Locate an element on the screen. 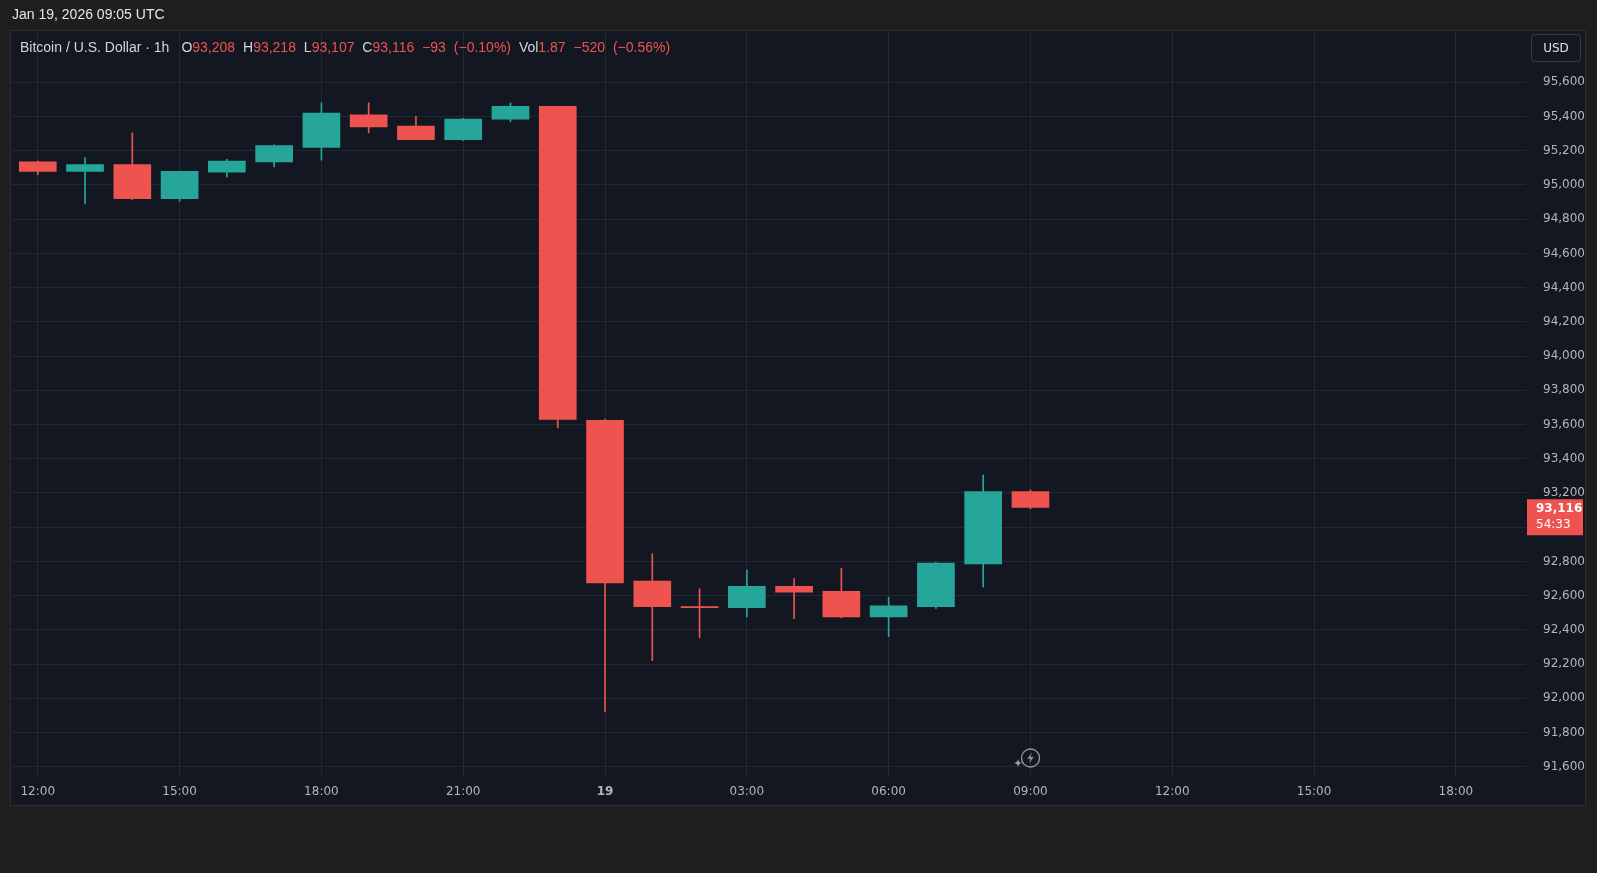  y-tick-label: 92,000 is located at coordinates (1564, 697).